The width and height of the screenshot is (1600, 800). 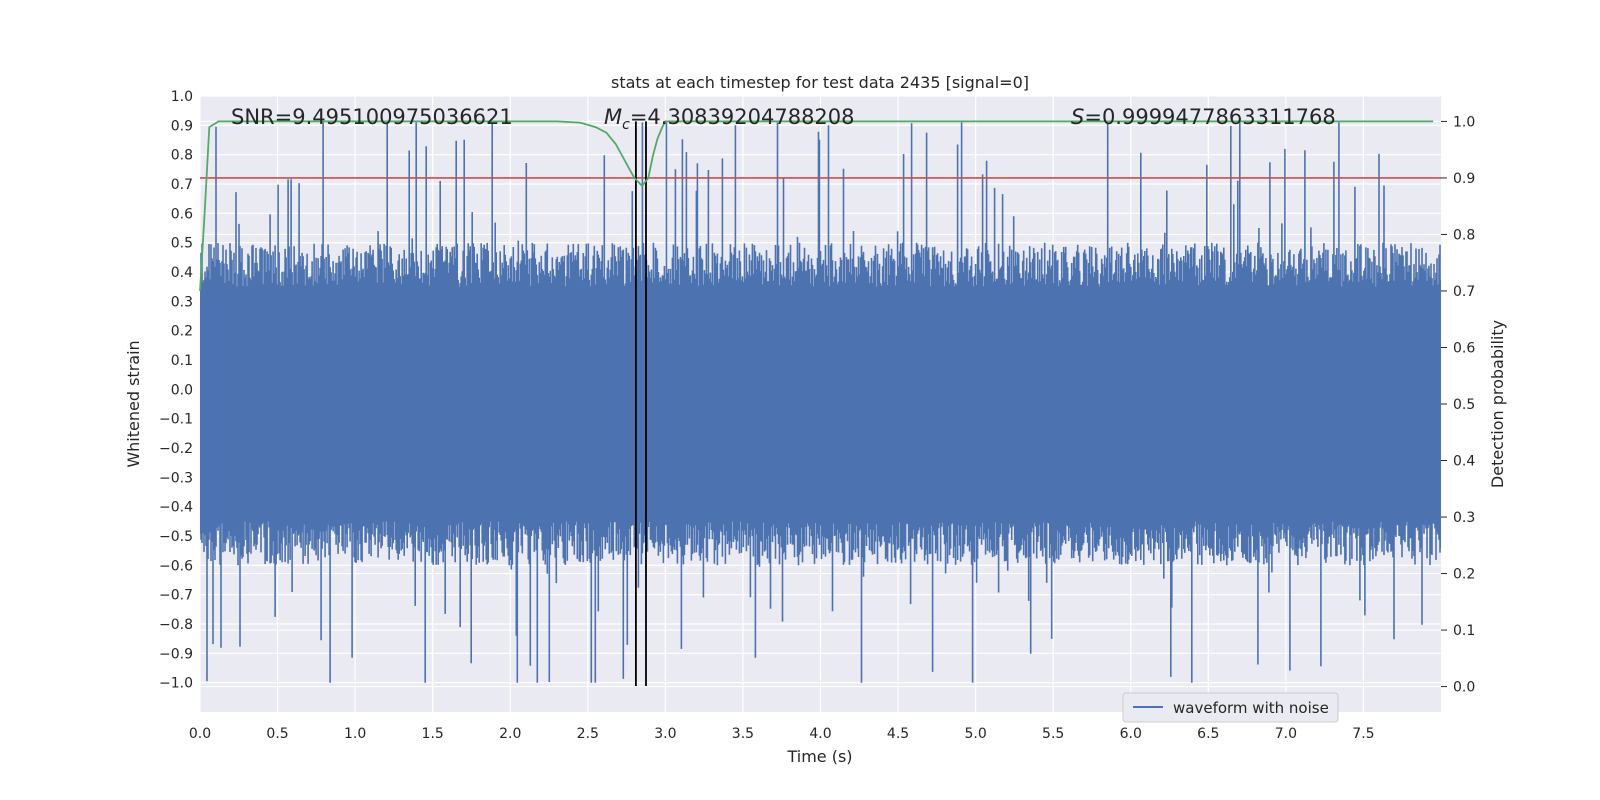 What do you see at coordinates (176, 625) in the screenshot?
I see `y-tick-label: −0.8` at bounding box center [176, 625].